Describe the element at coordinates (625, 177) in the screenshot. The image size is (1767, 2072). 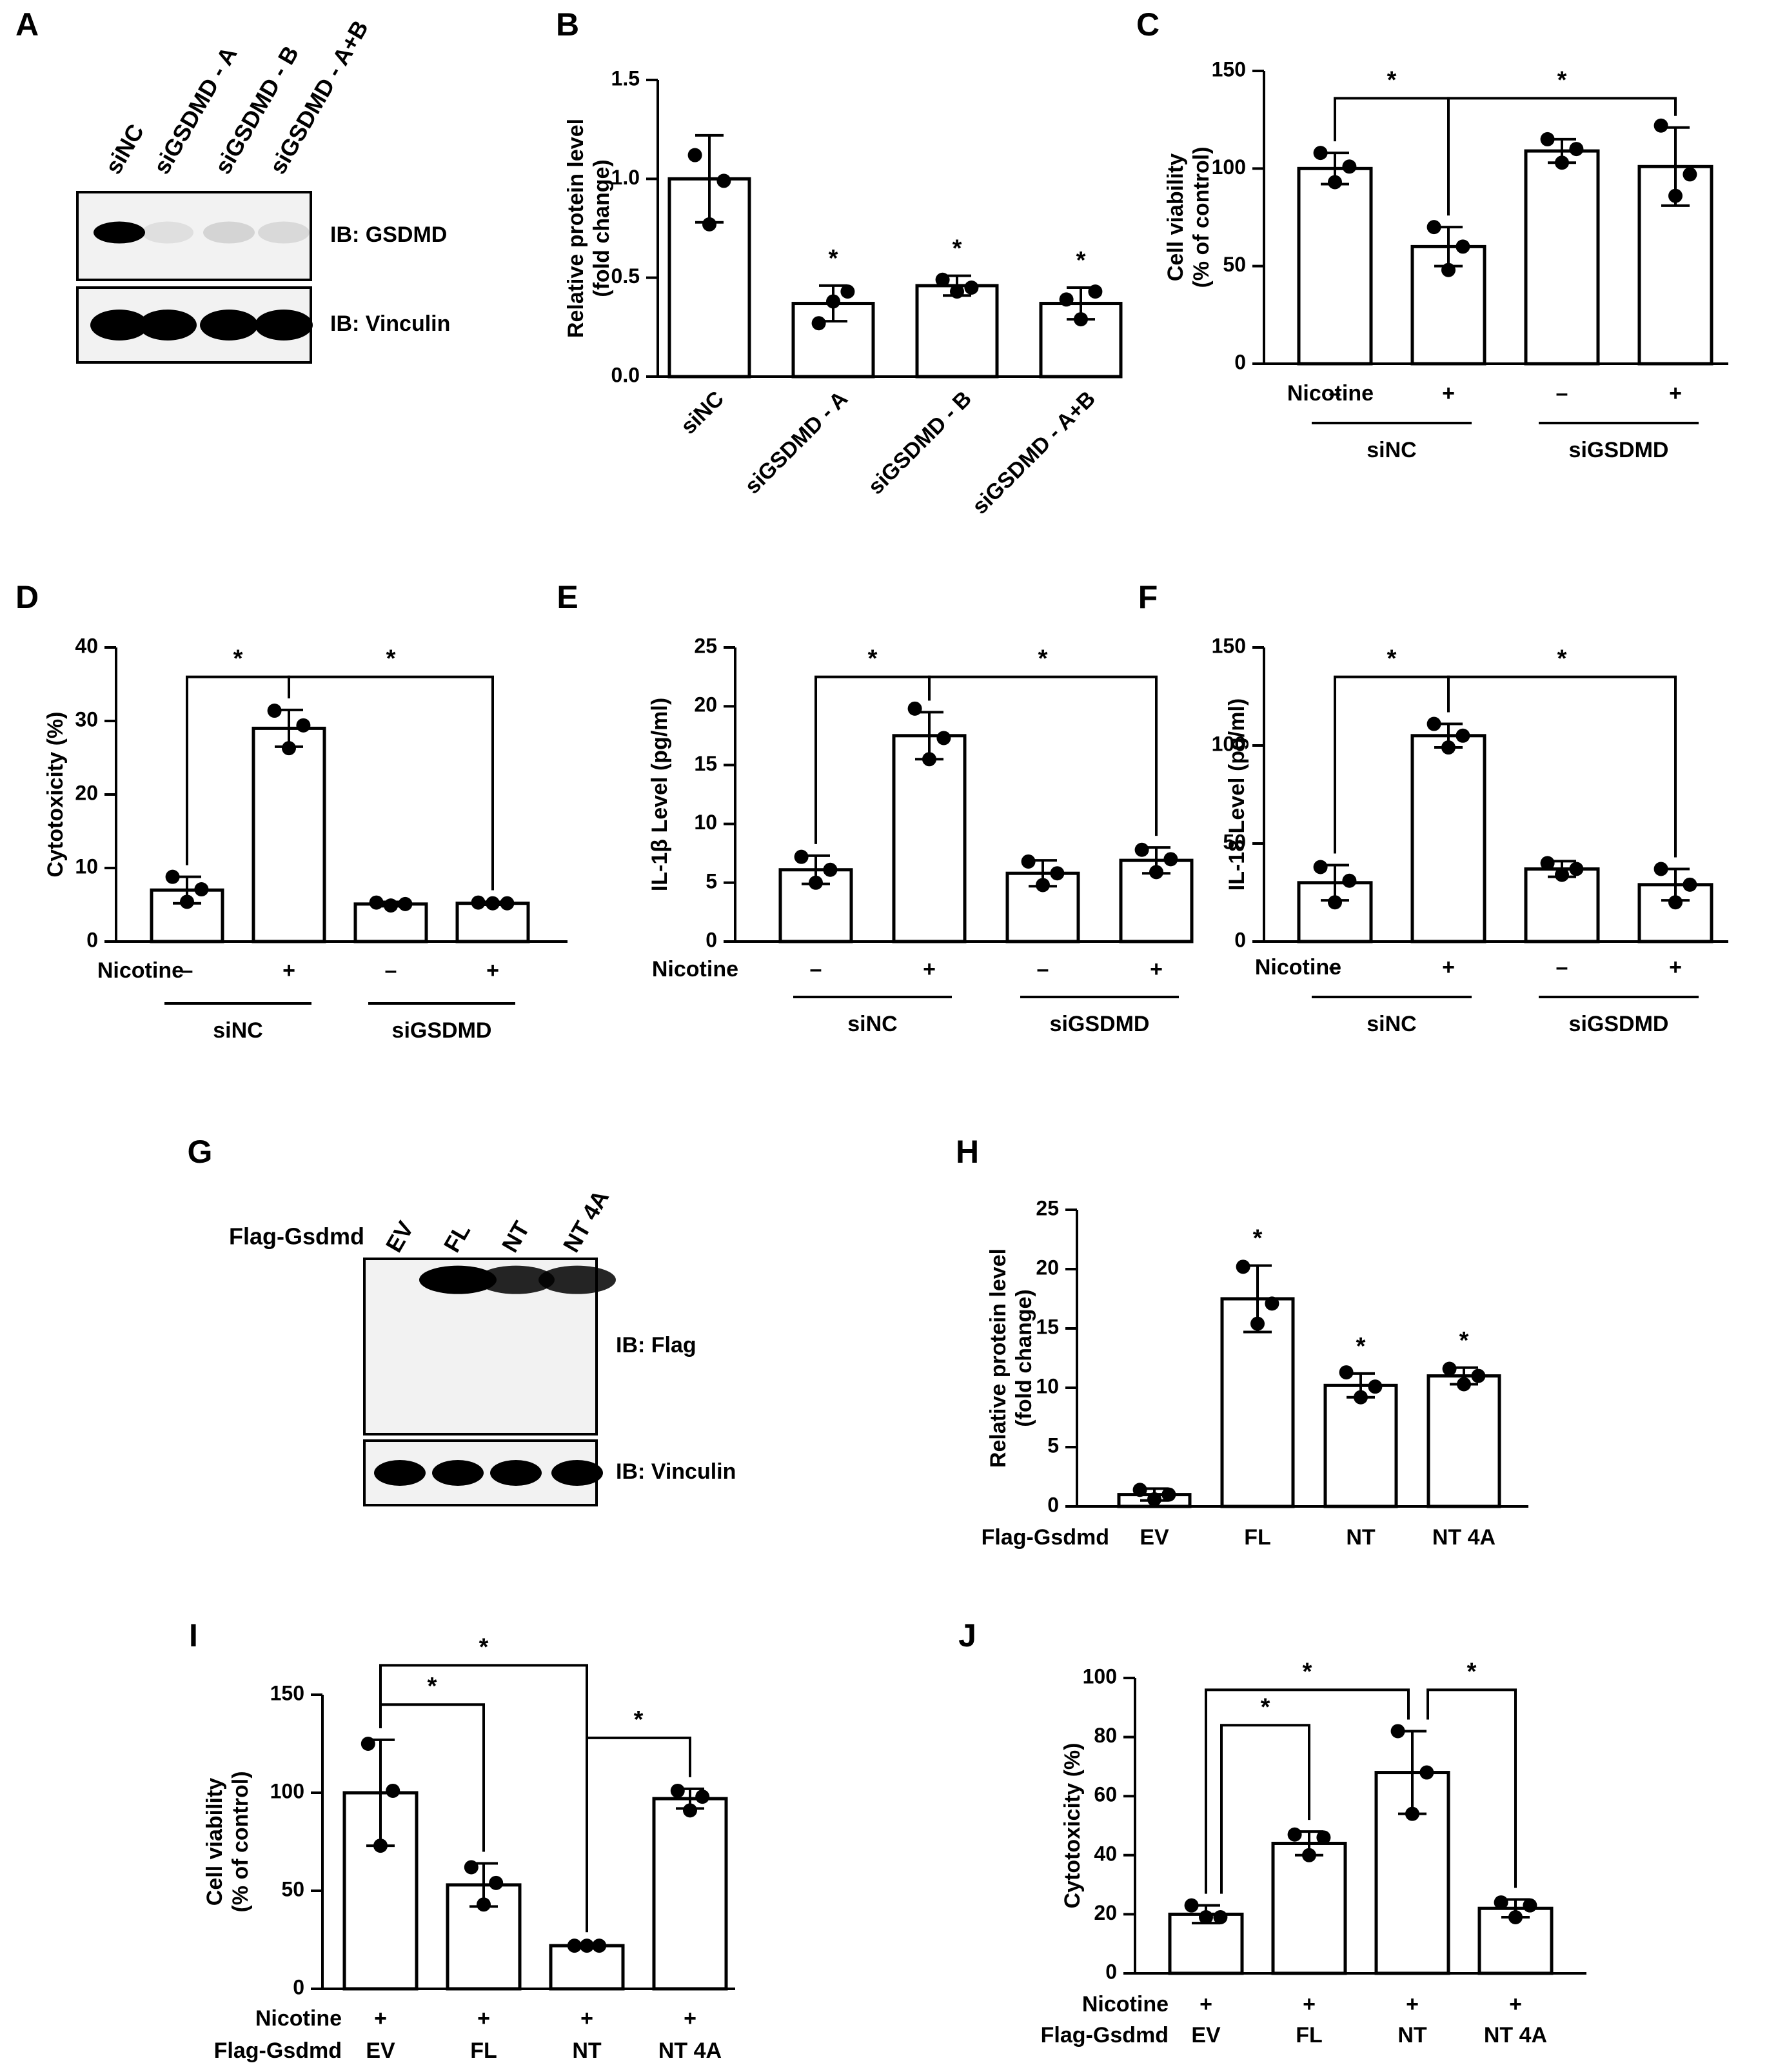
I see `y-tick-label: 1.0` at that location.